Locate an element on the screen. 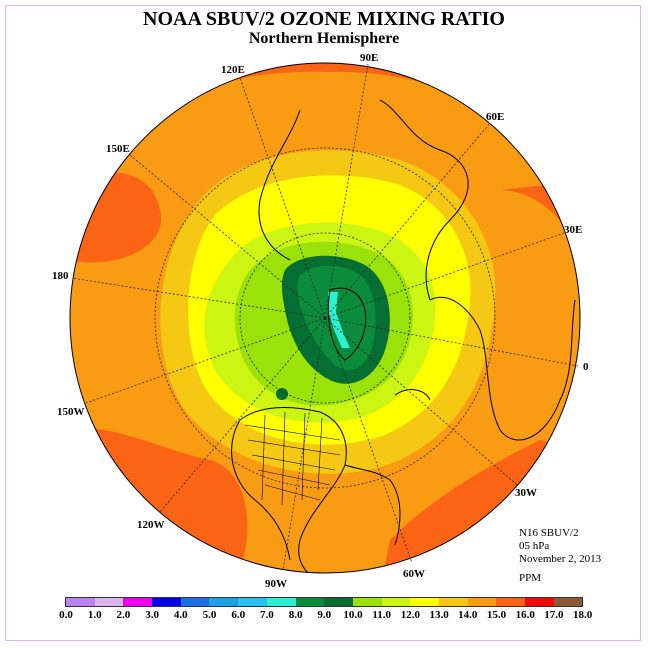 The width and height of the screenshot is (648, 648). coast-iceland is located at coordinates (412, 395).